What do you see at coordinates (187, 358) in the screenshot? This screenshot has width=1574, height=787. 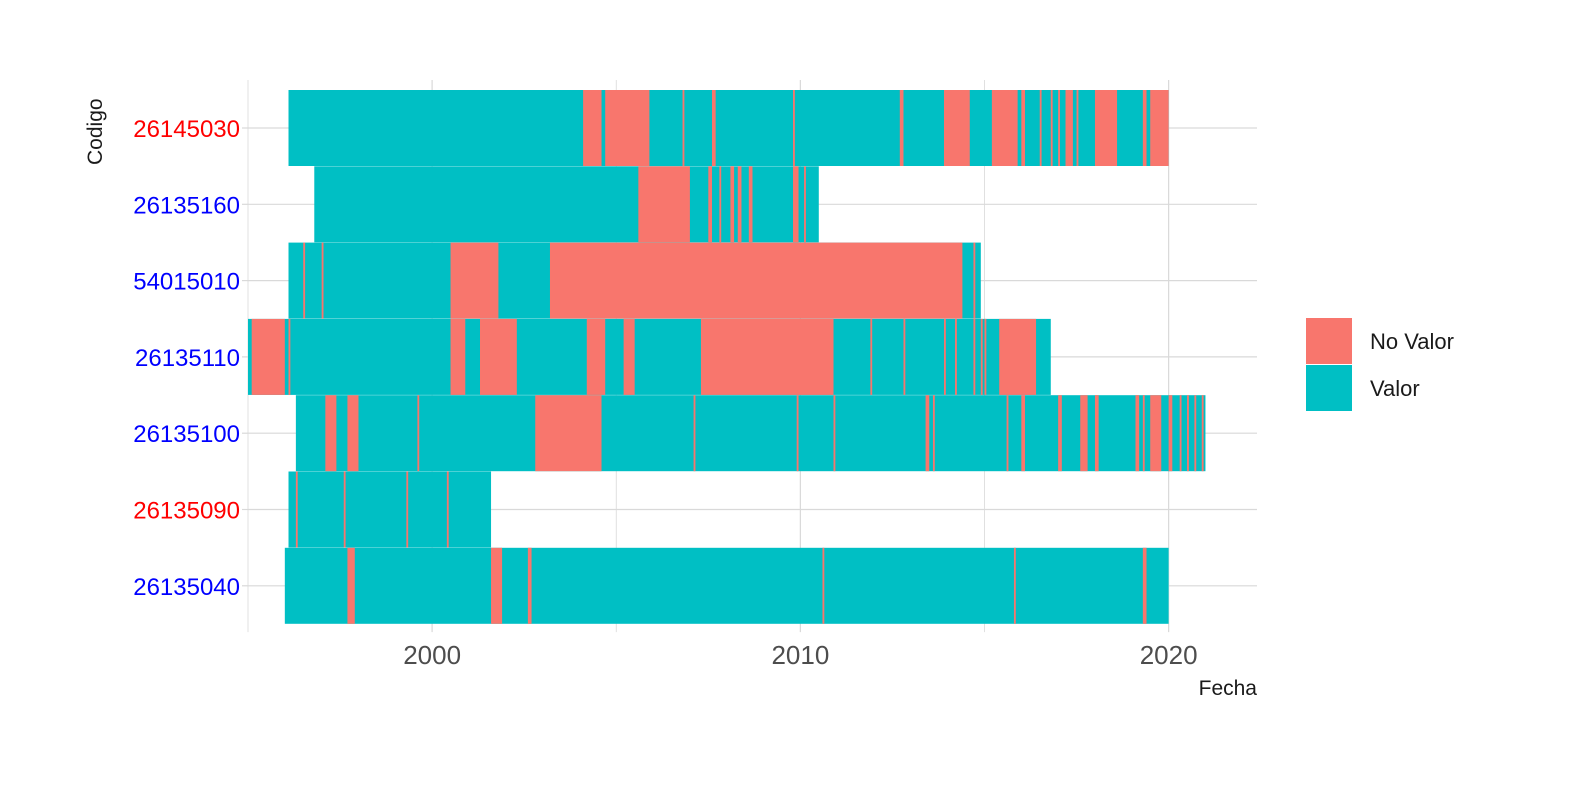 I see `y-tick-label-26135110: 26135110` at bounding box center [187, 358].